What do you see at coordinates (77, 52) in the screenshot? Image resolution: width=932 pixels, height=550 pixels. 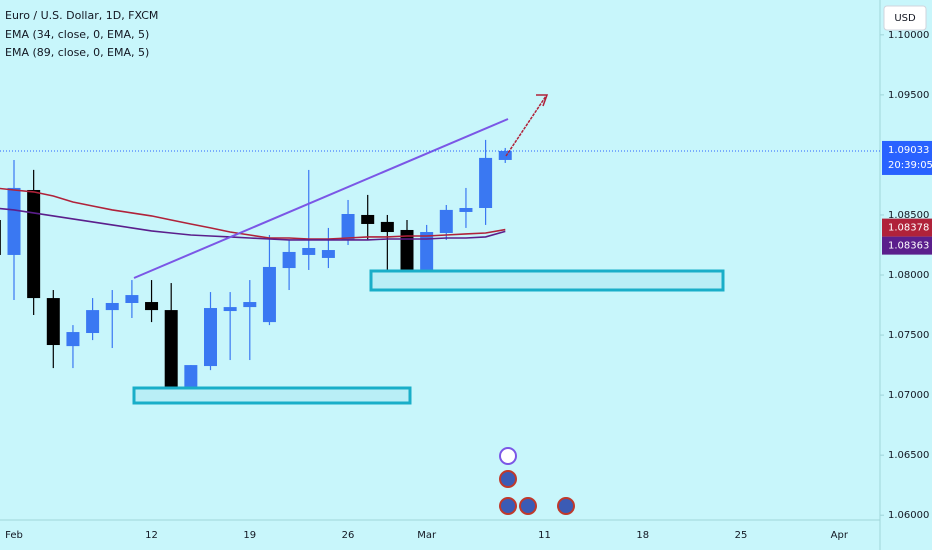 I see `legend-entry: EMA (89, close, 0, EMA, 5)` at bounding box center [77, 52].